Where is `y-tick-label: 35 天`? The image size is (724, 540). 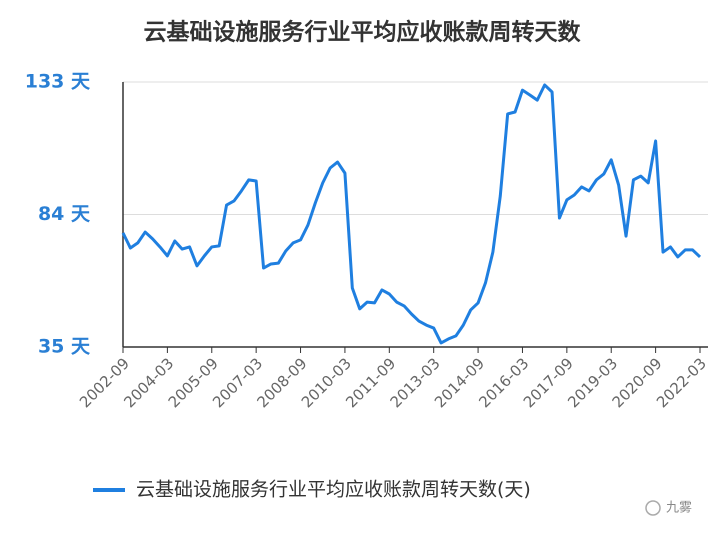
y-tick-label: 35 天 is located at coordinates (64, 347).